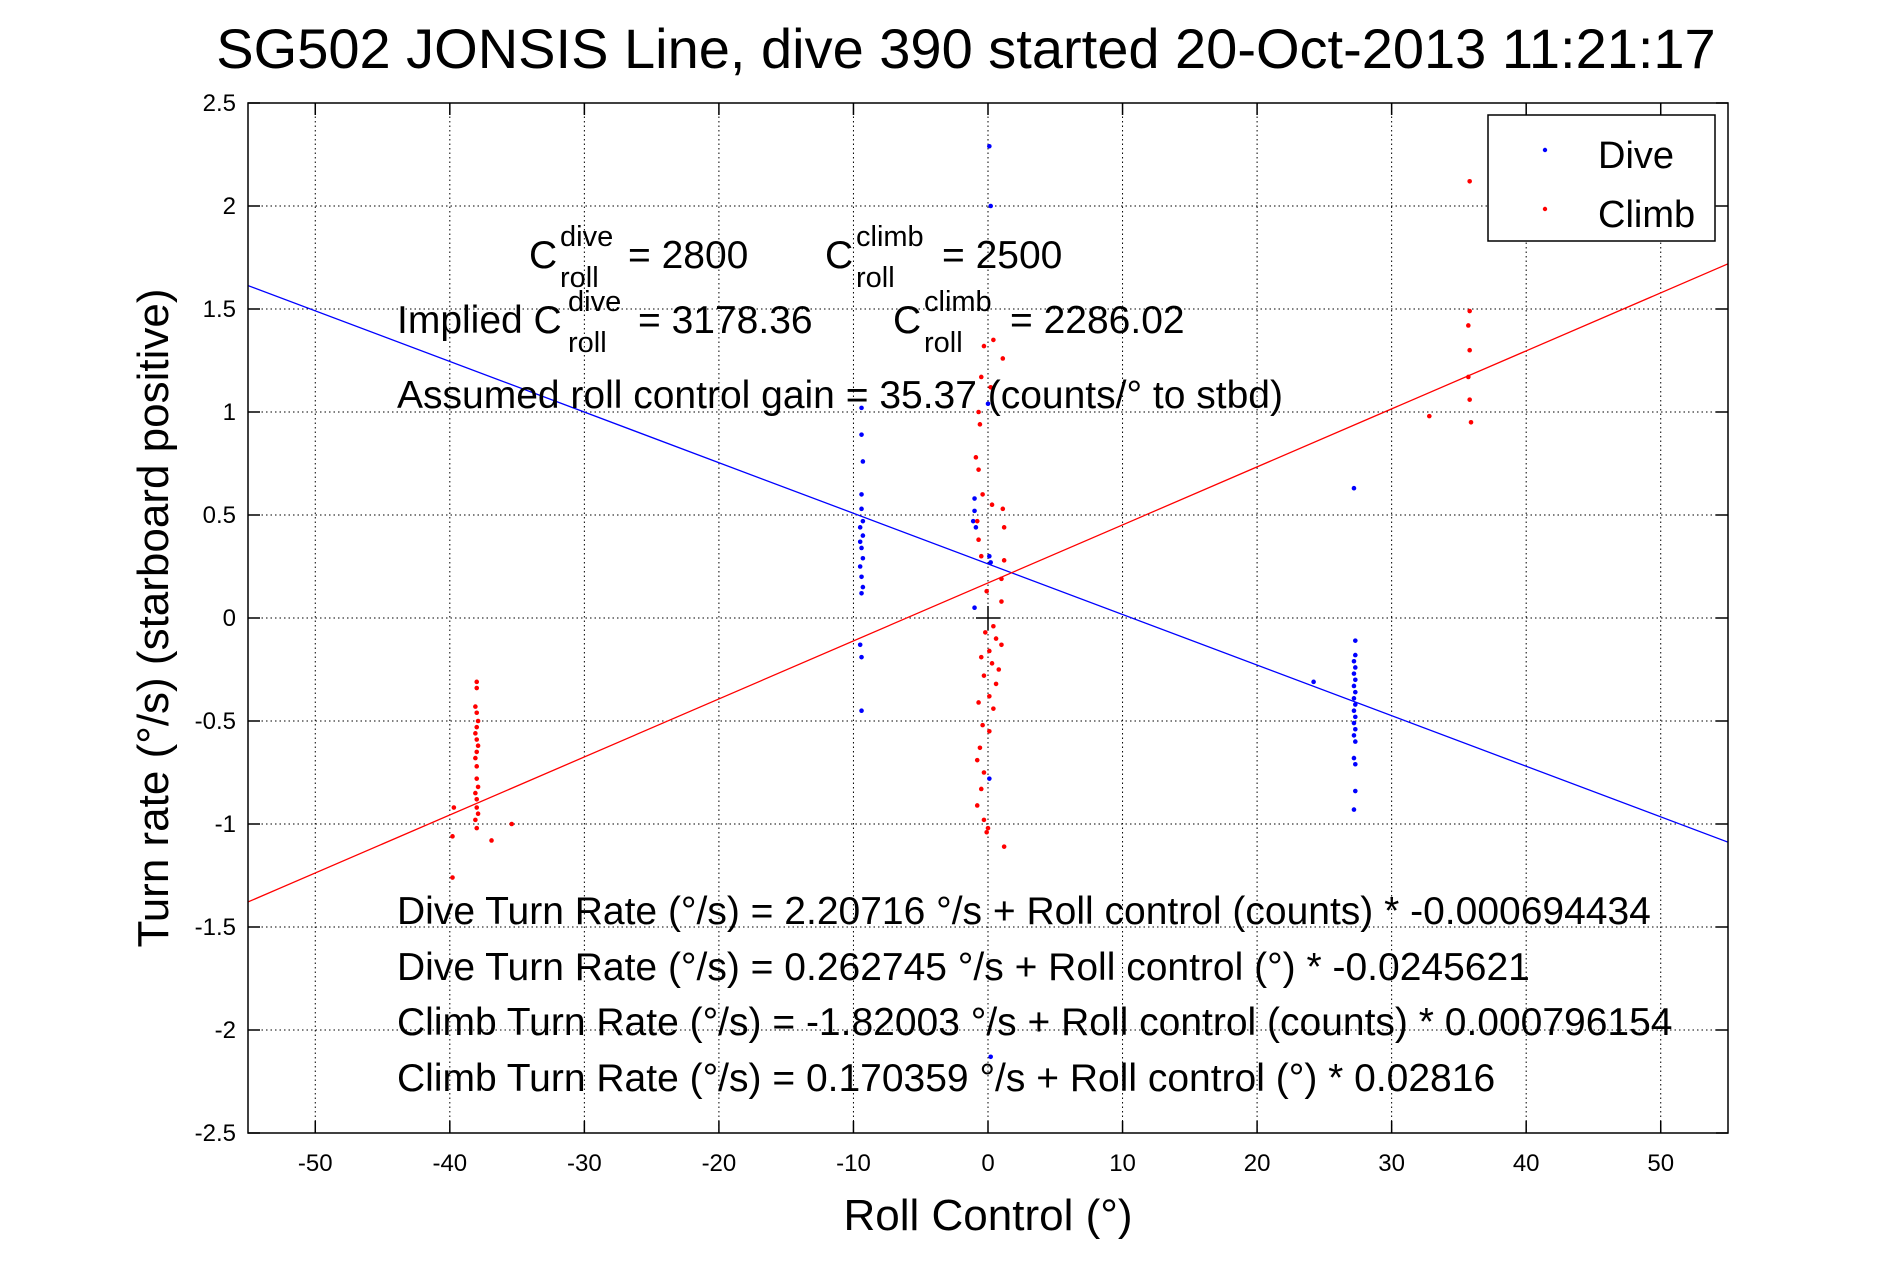 Image resolution: width=1891 pixels, height=1262 pixels. What do you see at coordinates (987, 1163) in the screenshot?
I see `x-tick-label: 0` at bounding box center [987, 1163].